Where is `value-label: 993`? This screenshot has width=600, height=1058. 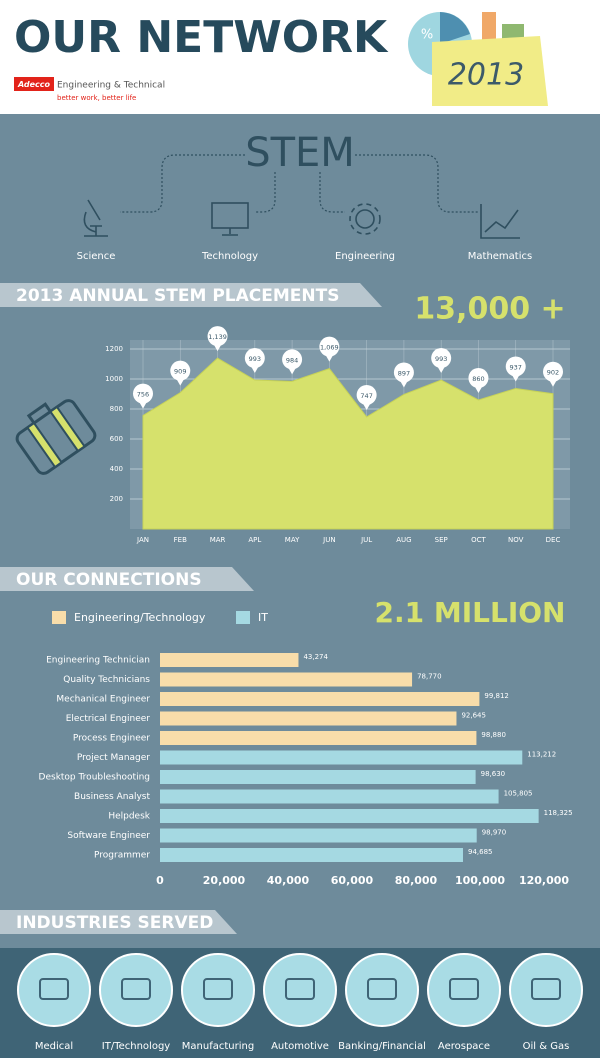
value-label: 993 is located at coordinates (255, 359).